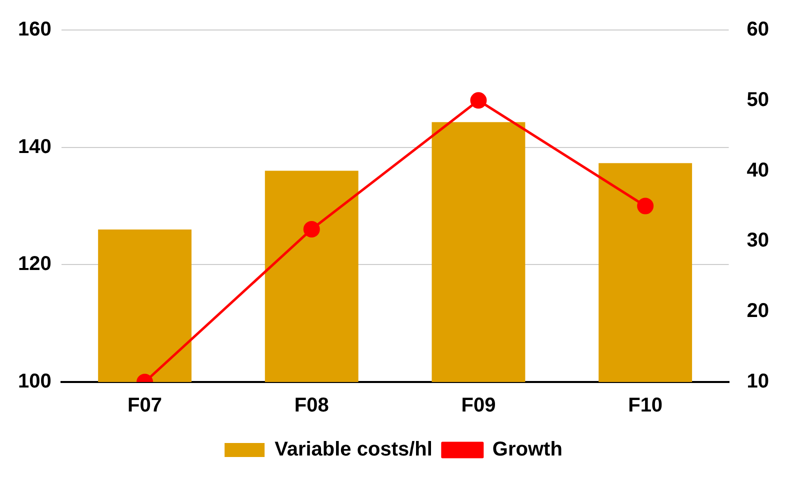 This screenshot has height=478, width=787. What do you see at coordinates (758, 381) in the screenshot?
I see `y2-tick-label: 10` at bounding box center [758, 381].